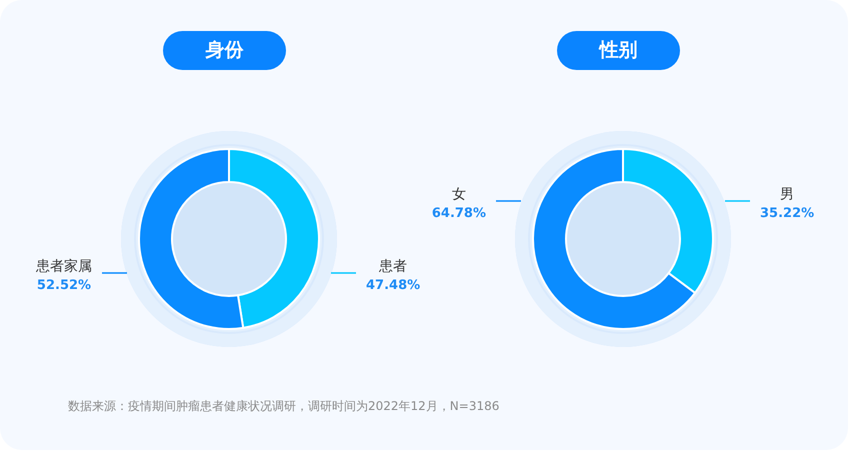 The image size is (852, 454). What do you see at coordinates (459, 194) in the screenshot?
I see `slice-label: 女` at bounding box center [459, 194].